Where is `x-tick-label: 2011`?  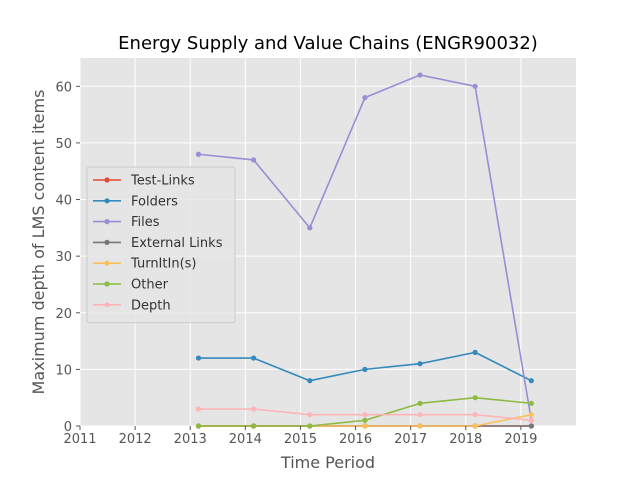 x-tick-label: 2011 is located at coordinates (79, 439).